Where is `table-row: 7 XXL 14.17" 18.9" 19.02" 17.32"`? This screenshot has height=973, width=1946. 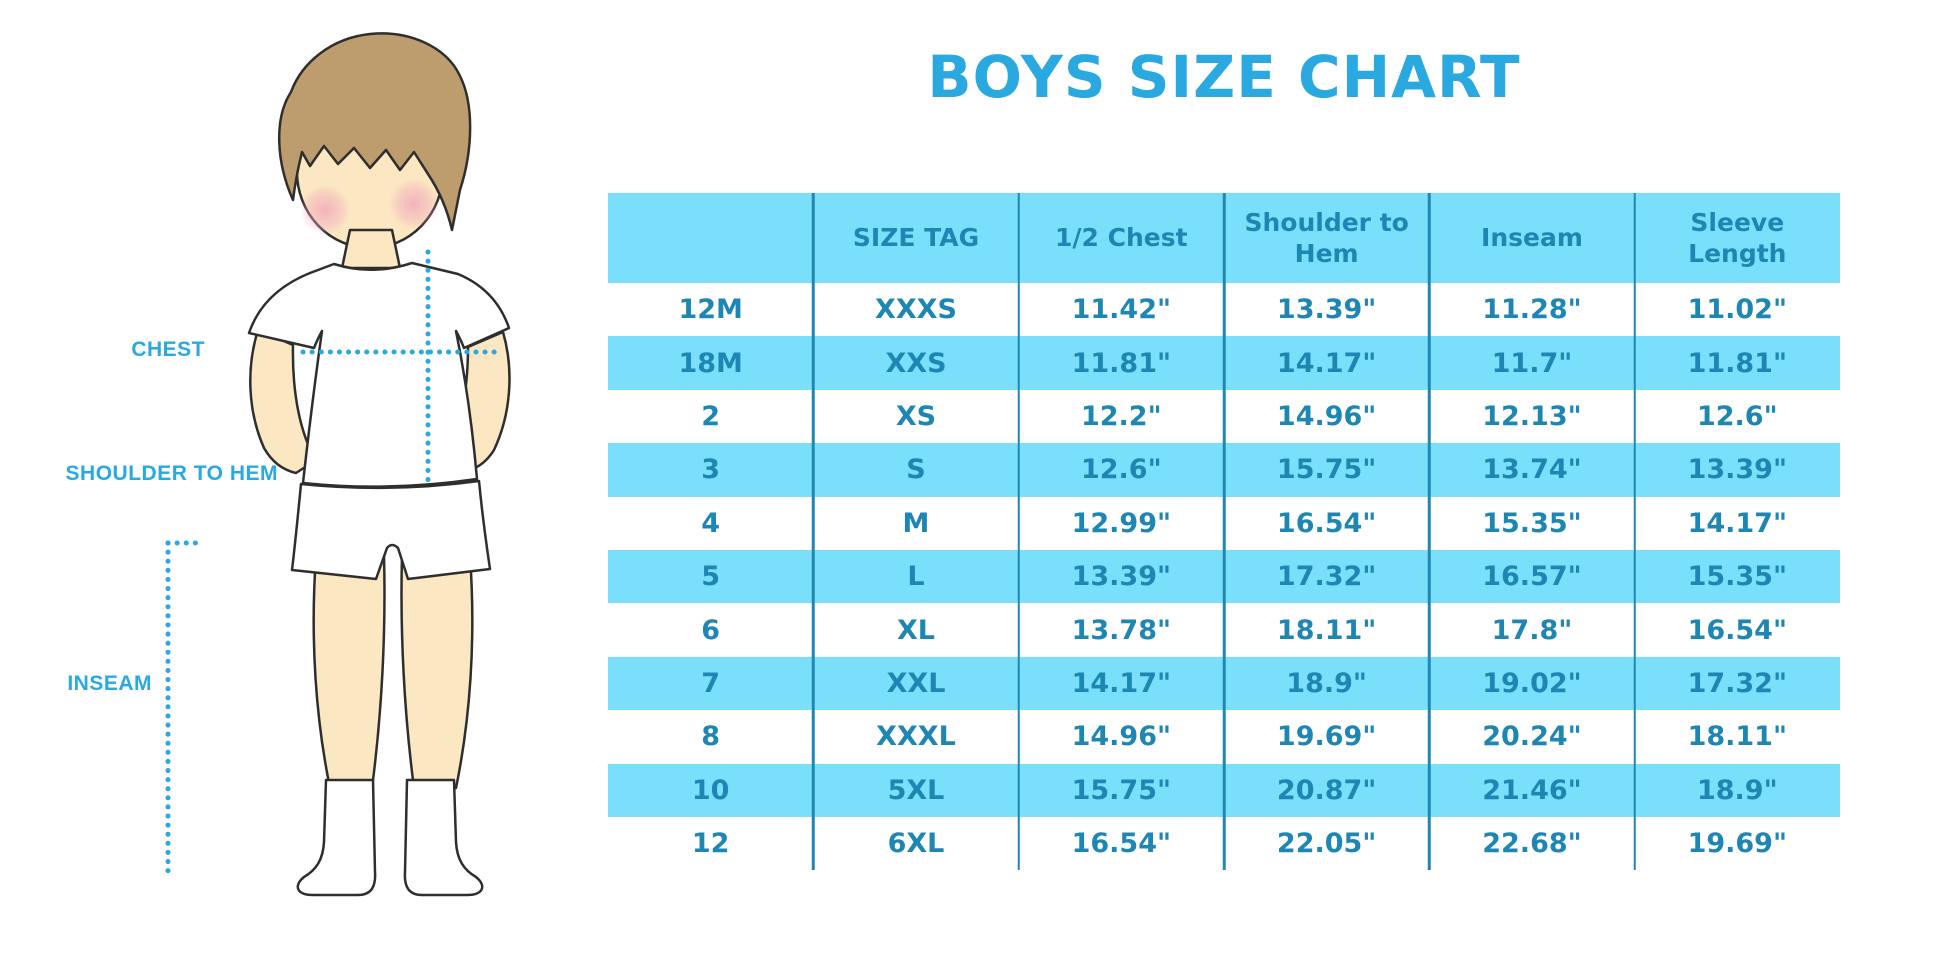 table-row: 7 XXL 14.17" 18.9" 19.02" 17.32" is located at coordinates (1224, 683).